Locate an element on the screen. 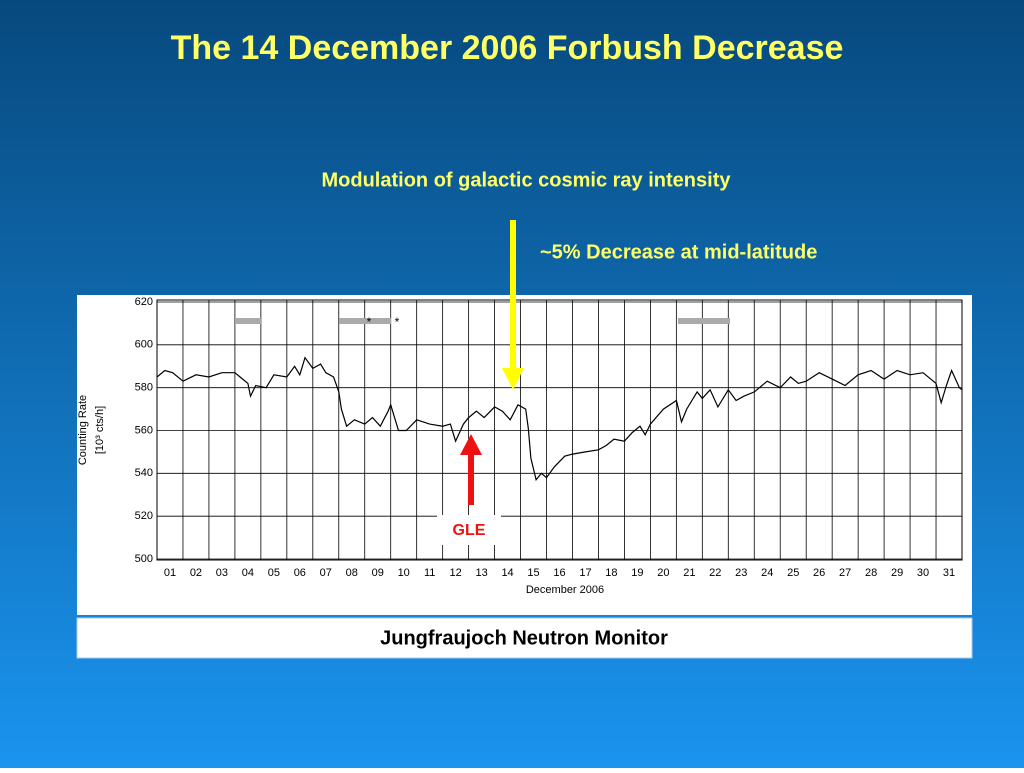 This screenshot has height=773, width=1024. x-tick-label: 26 is located at coordinates (819, 573).